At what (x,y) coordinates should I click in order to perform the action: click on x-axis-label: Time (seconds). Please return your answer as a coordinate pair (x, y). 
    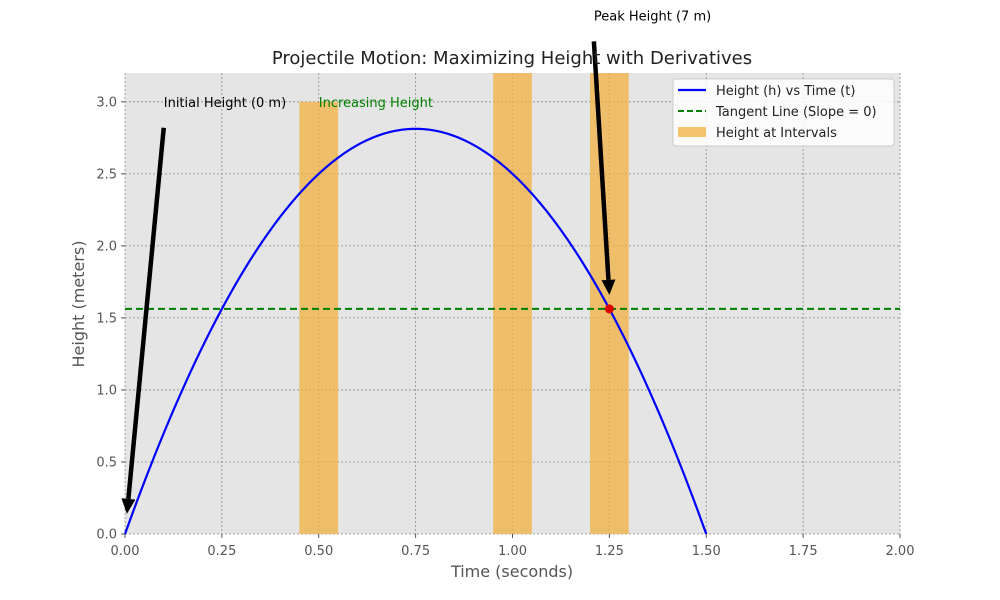
    Looking at the image, I should click on (511, 571).